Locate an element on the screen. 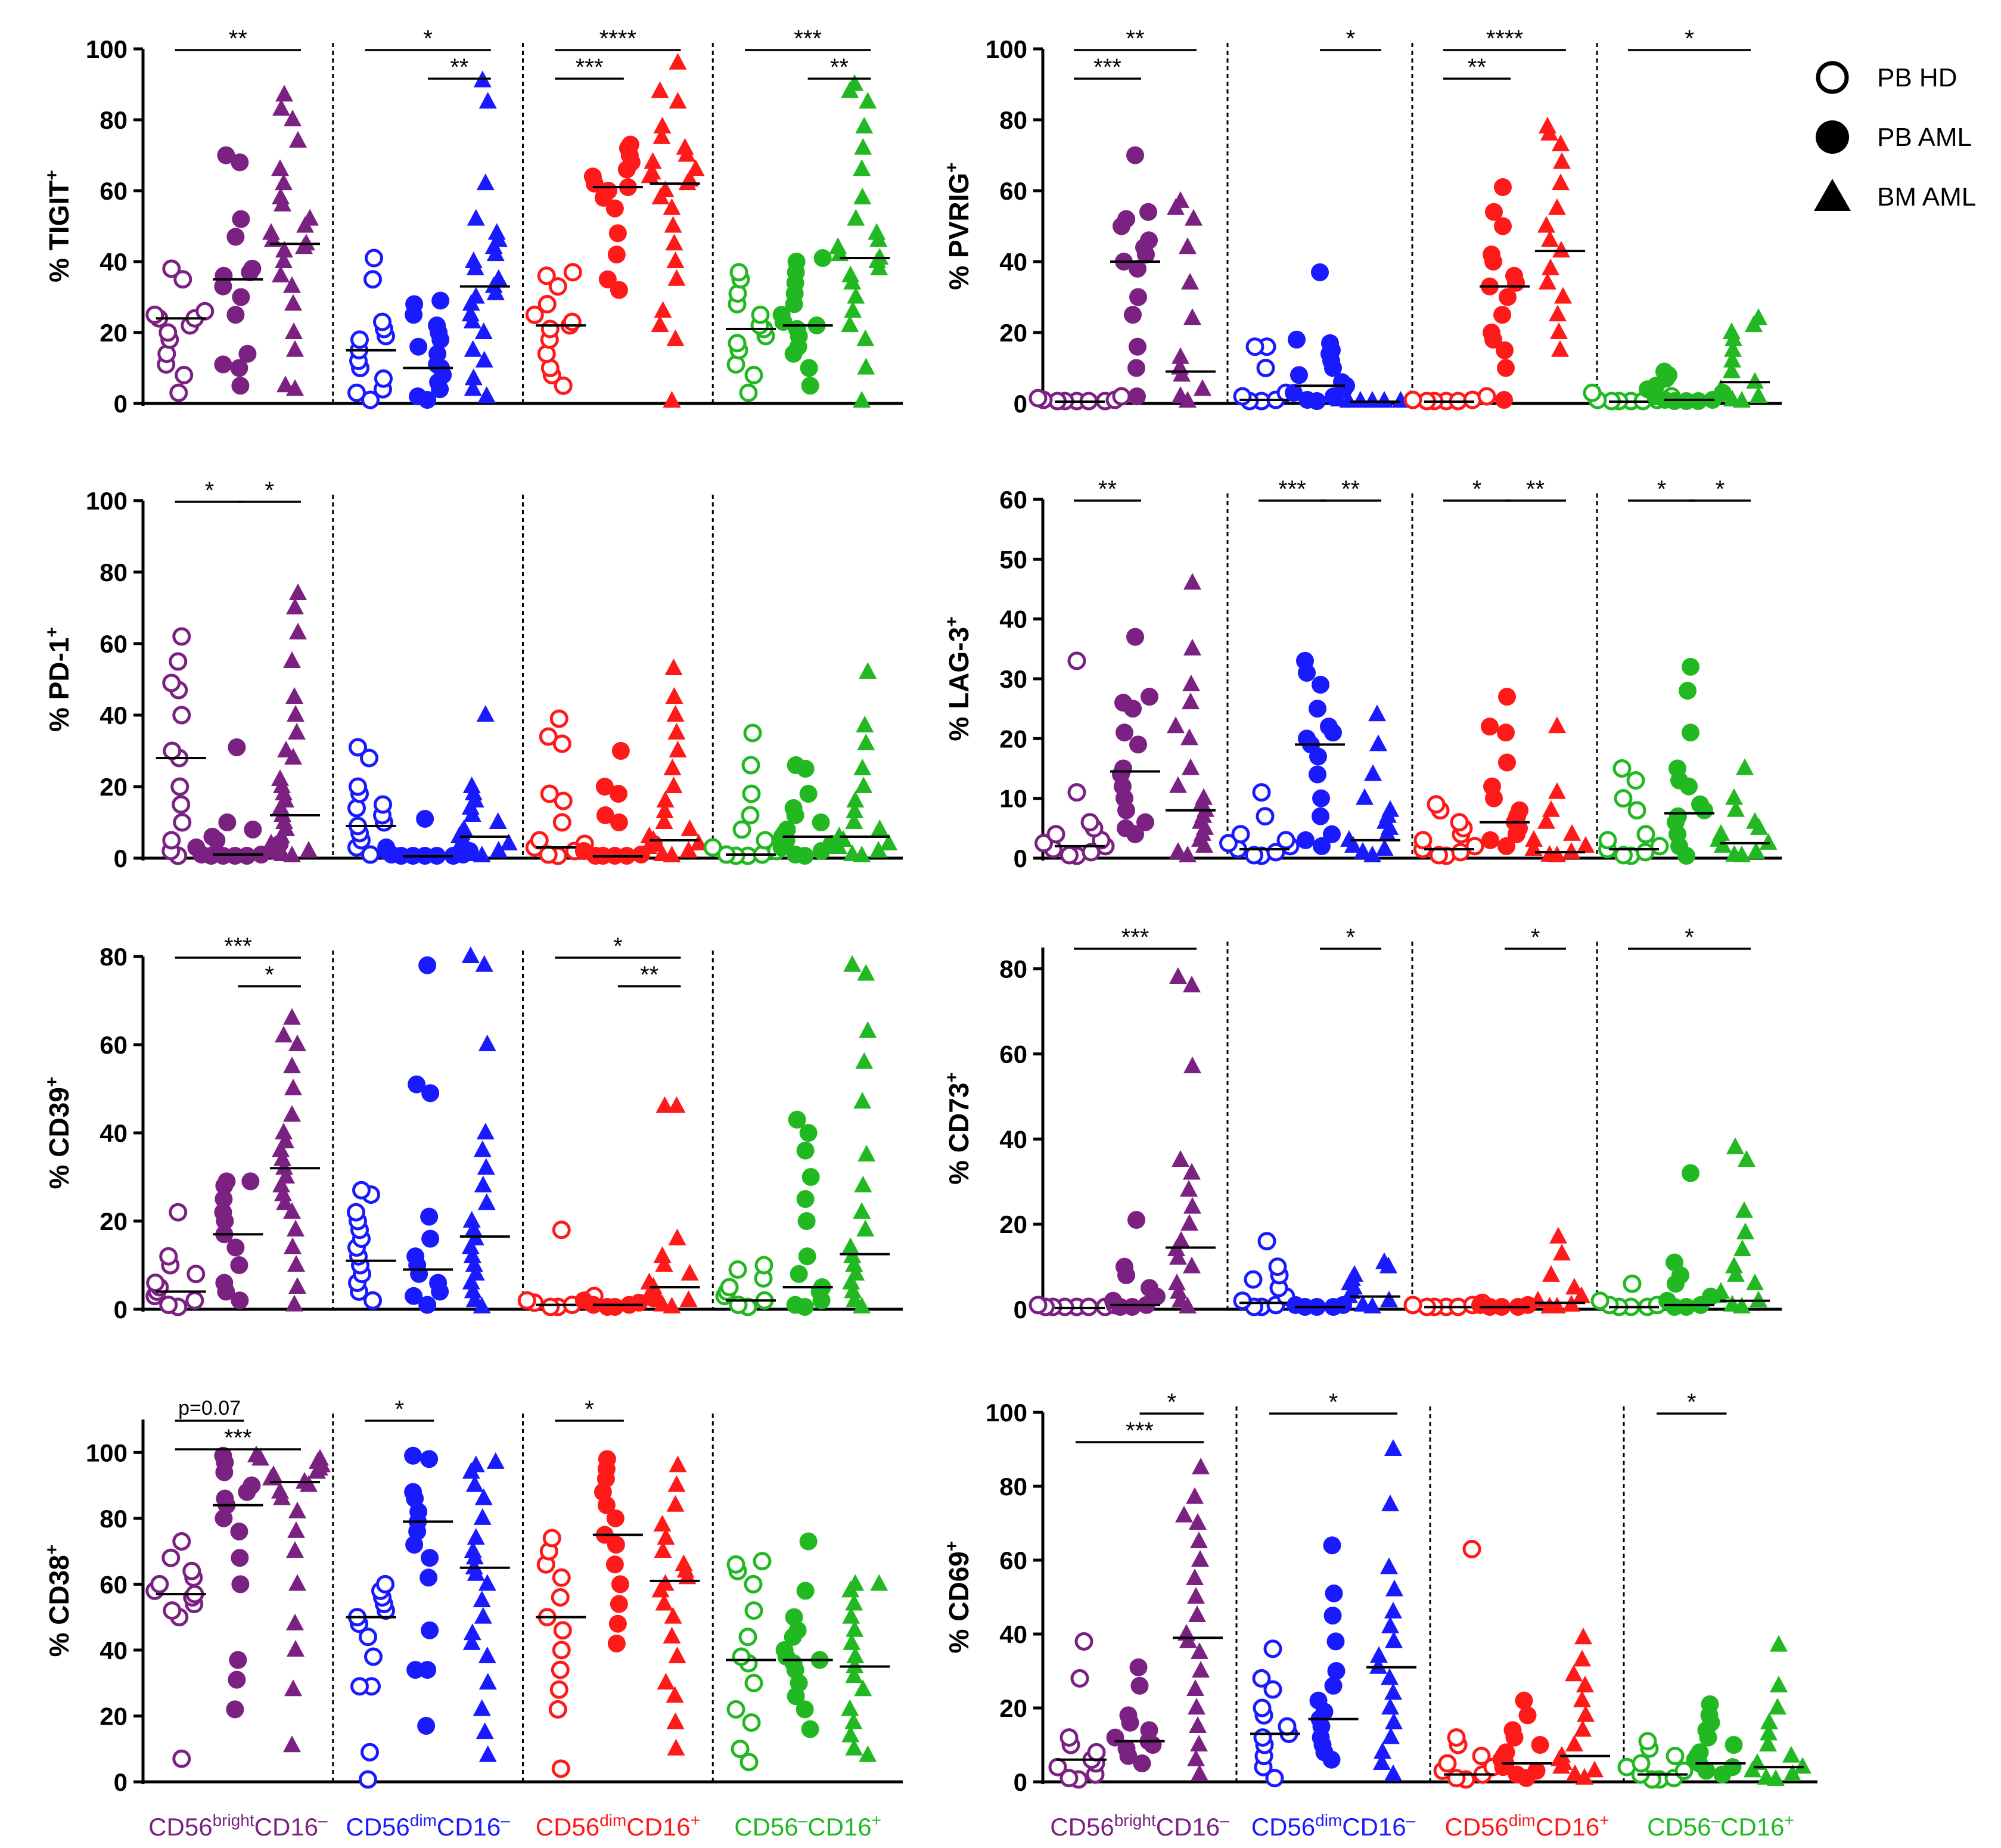  legend-filled-circle-icon is located at coordinates (1832, 137).